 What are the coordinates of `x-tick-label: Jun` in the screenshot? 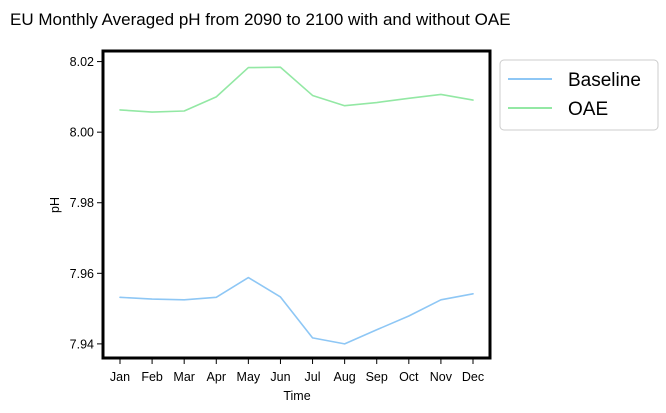 It's located at (280, 377).